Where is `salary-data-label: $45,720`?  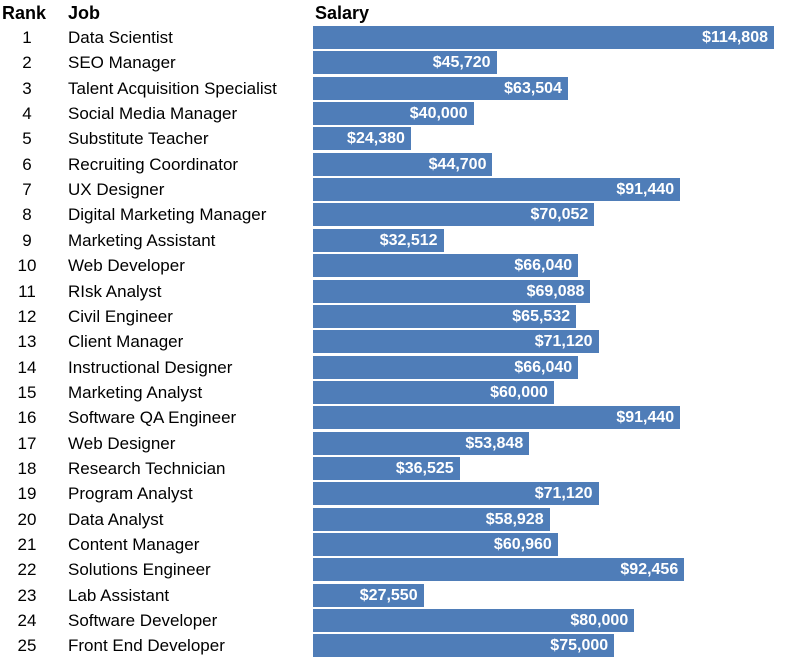 salary-data-label: $45,720 is located at coordinates (461, 63).